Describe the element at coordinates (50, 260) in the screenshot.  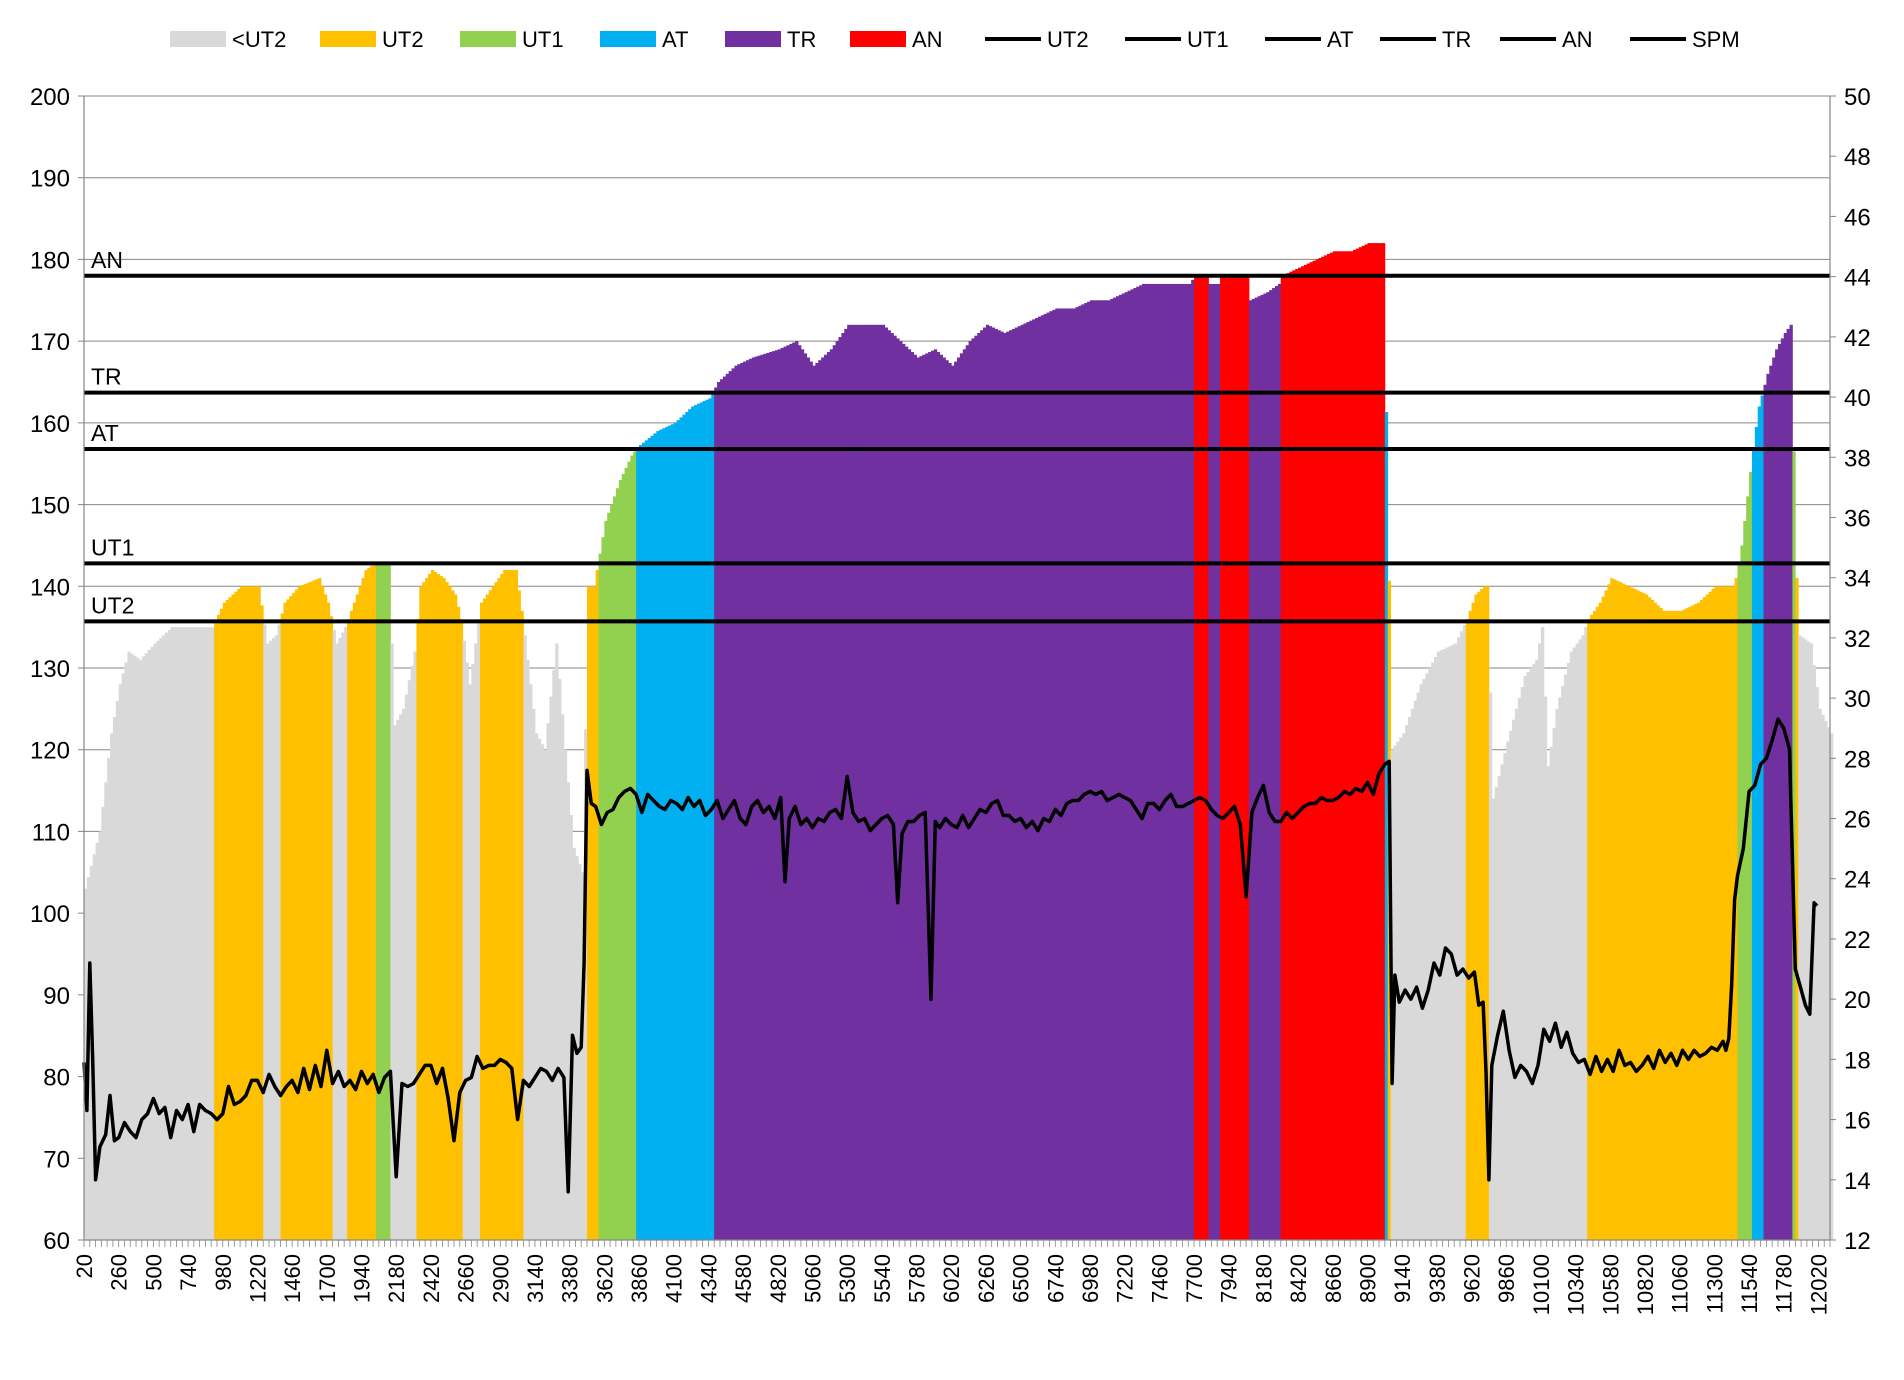
I see `left-tick-label: 180` at that location.